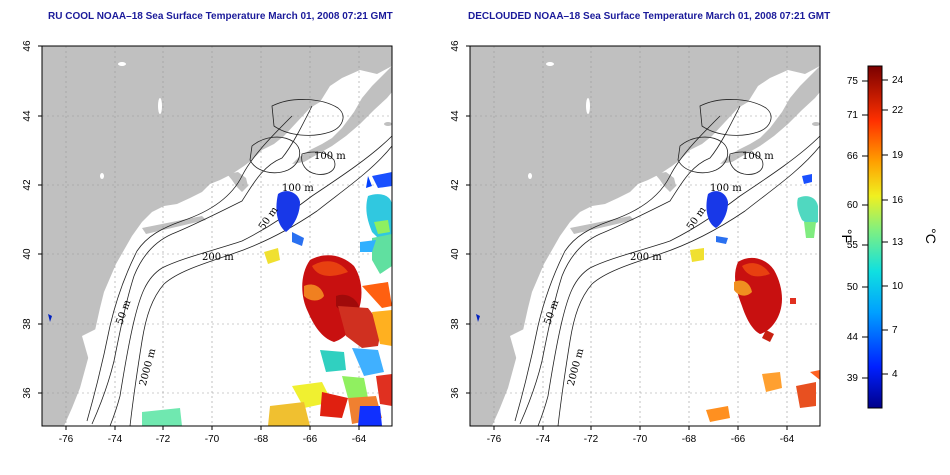 The height and width of the screenshot is (475, 950). I want to click on fahrenheit-tick-label: 71, so click(853, 115).